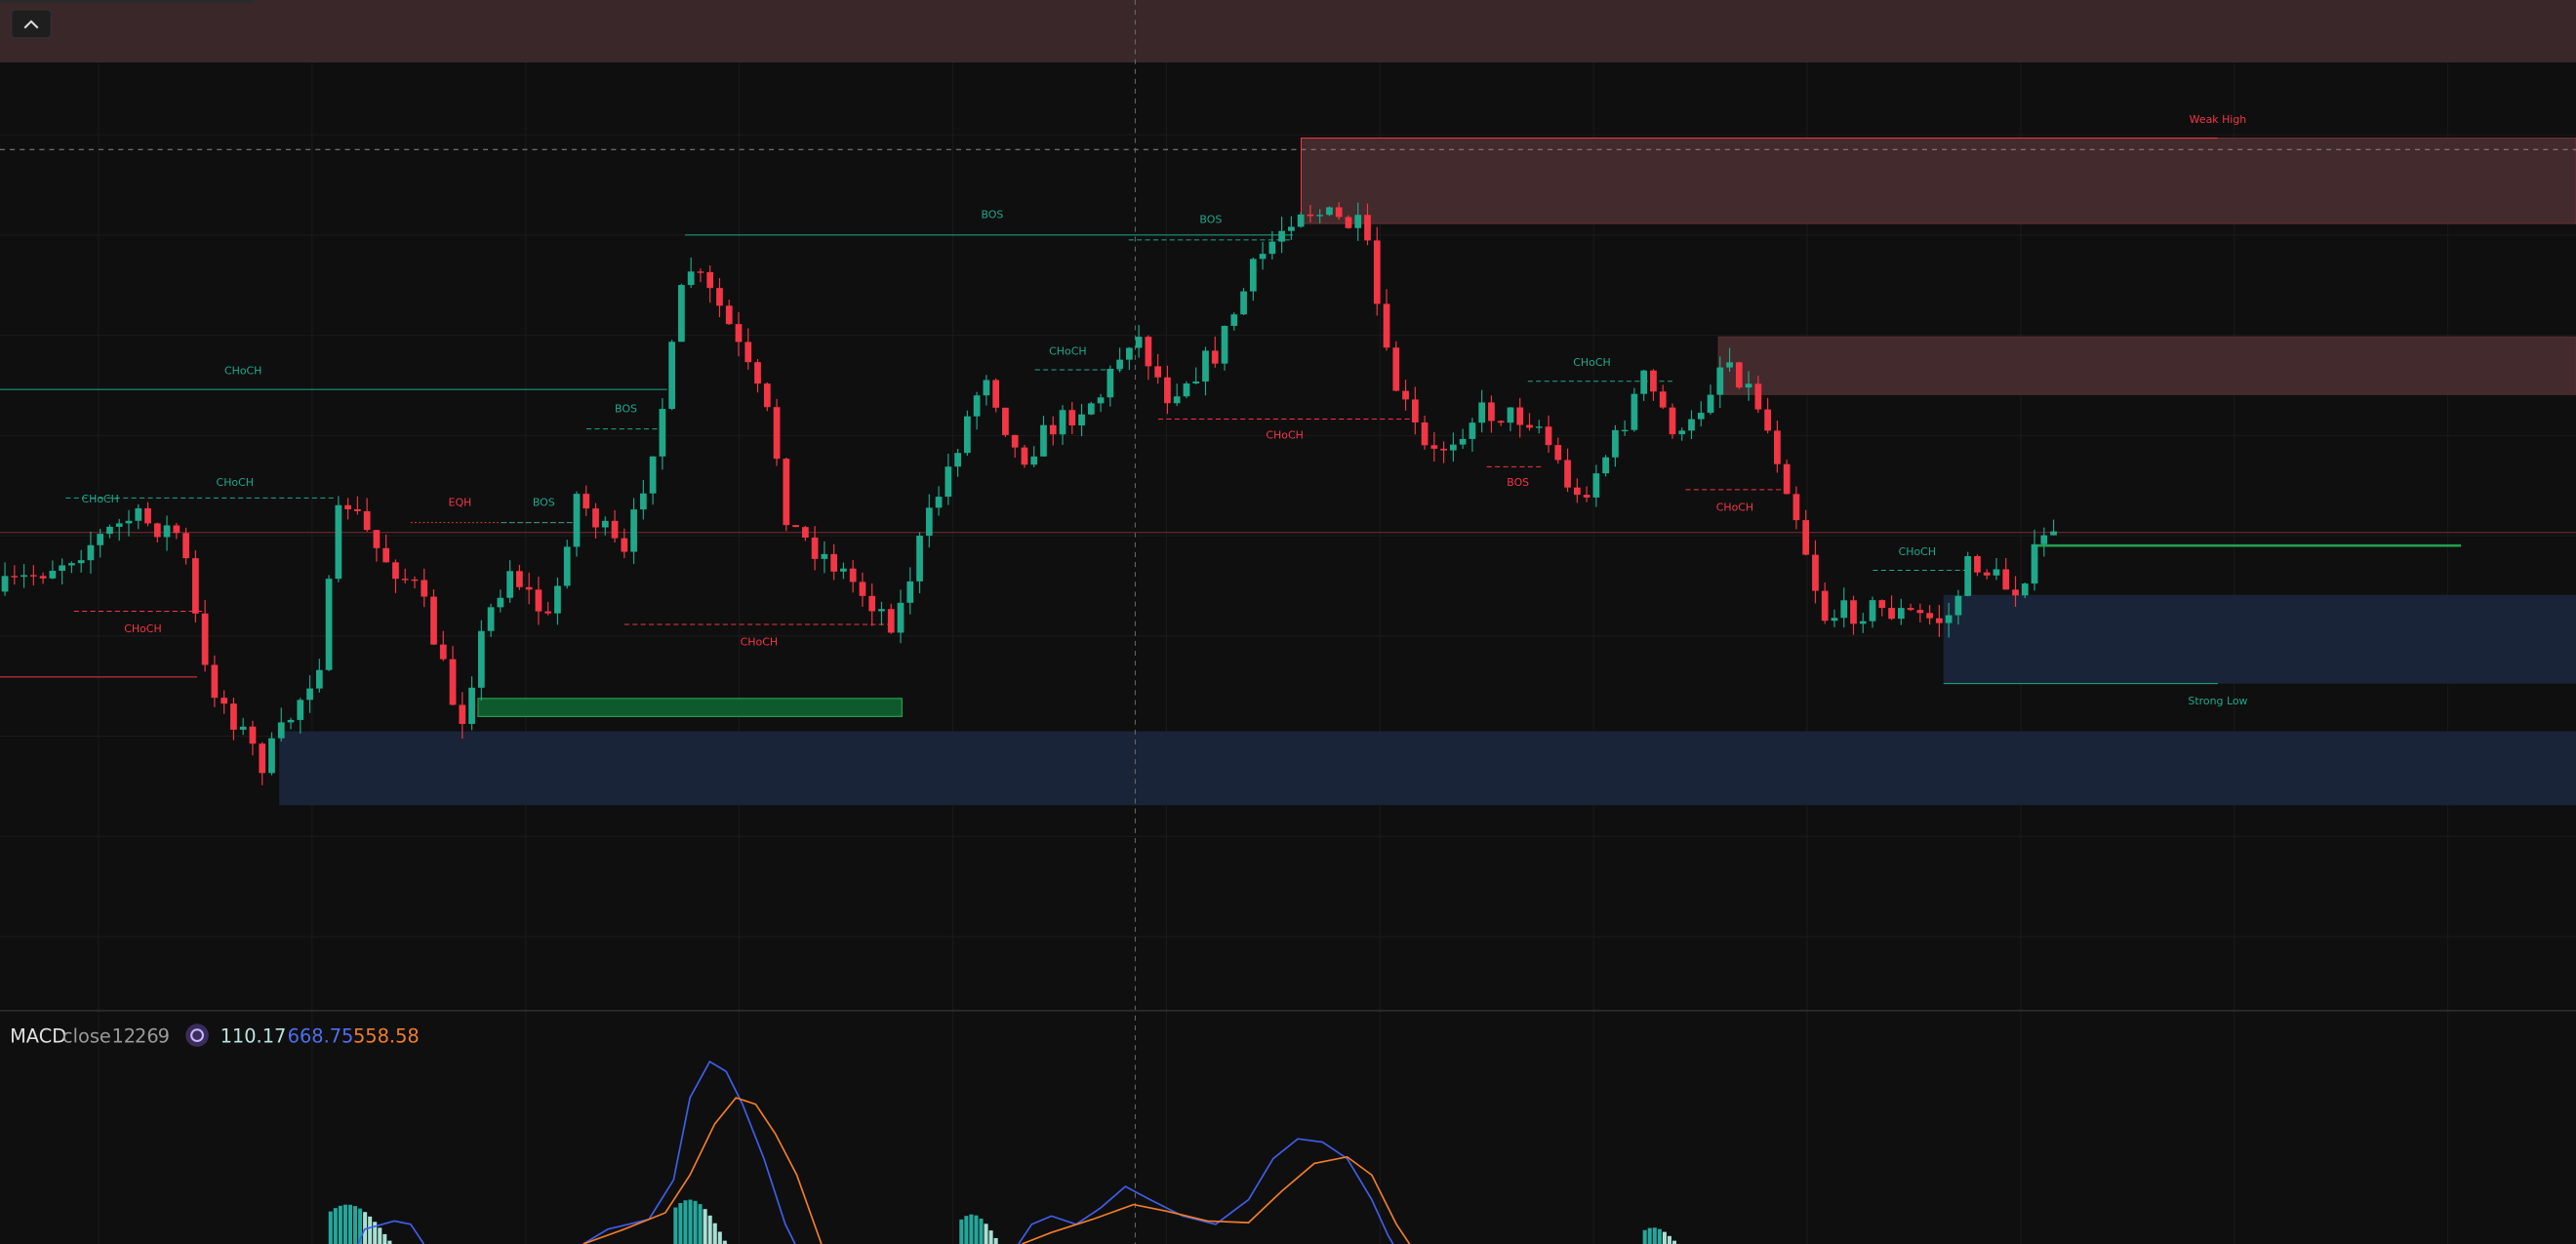 The image size is (2576, 1244). What do you see at coordinates (164, 1036) in the screenshot?
I see `indicator-param: 9` at bounding box center [164, 1036].